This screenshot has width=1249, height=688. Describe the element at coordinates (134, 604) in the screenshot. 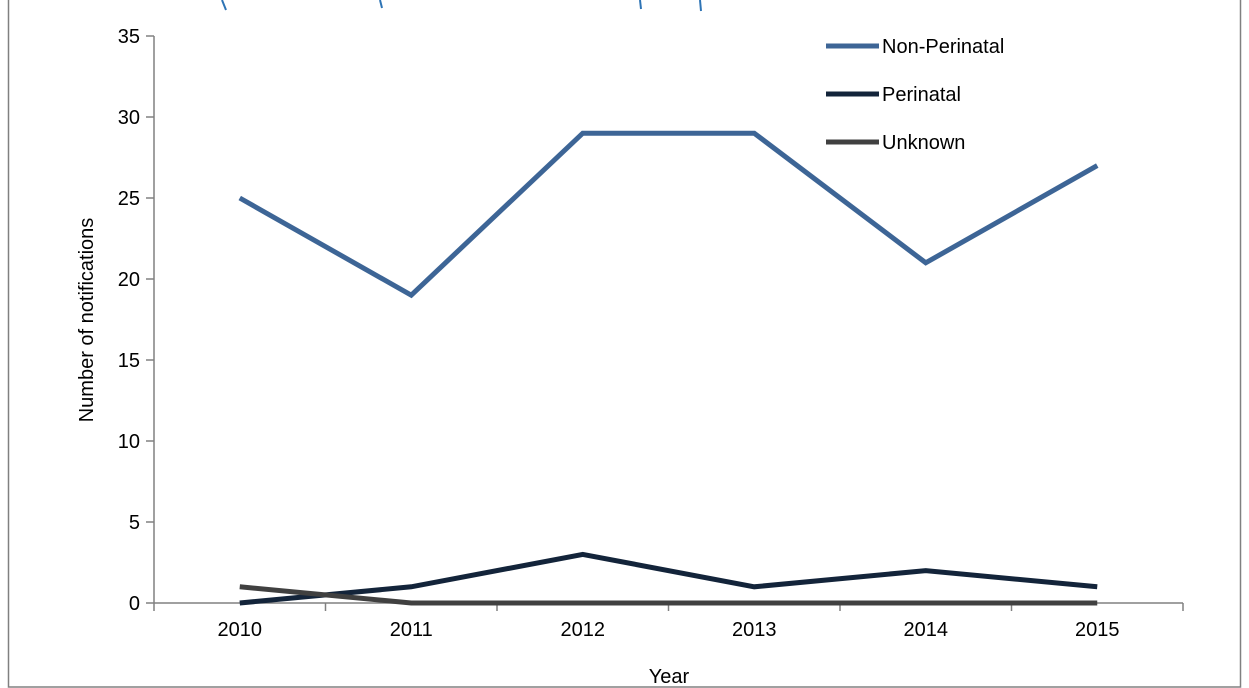

I see `y-tick-label: 0` at that location.